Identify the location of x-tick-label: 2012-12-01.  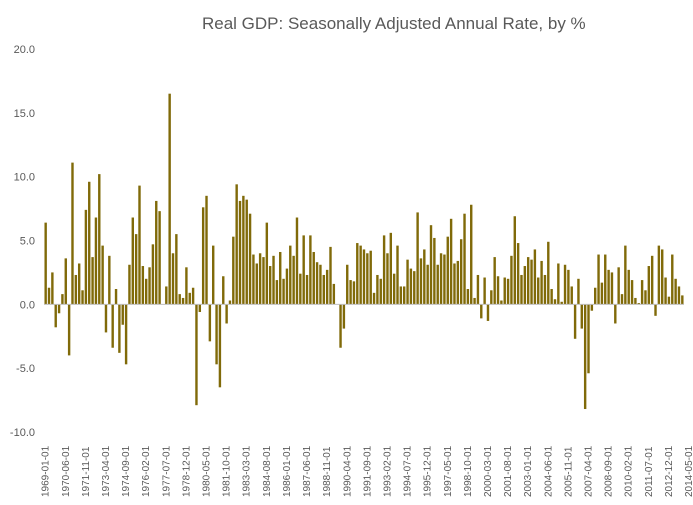
(669, 471).